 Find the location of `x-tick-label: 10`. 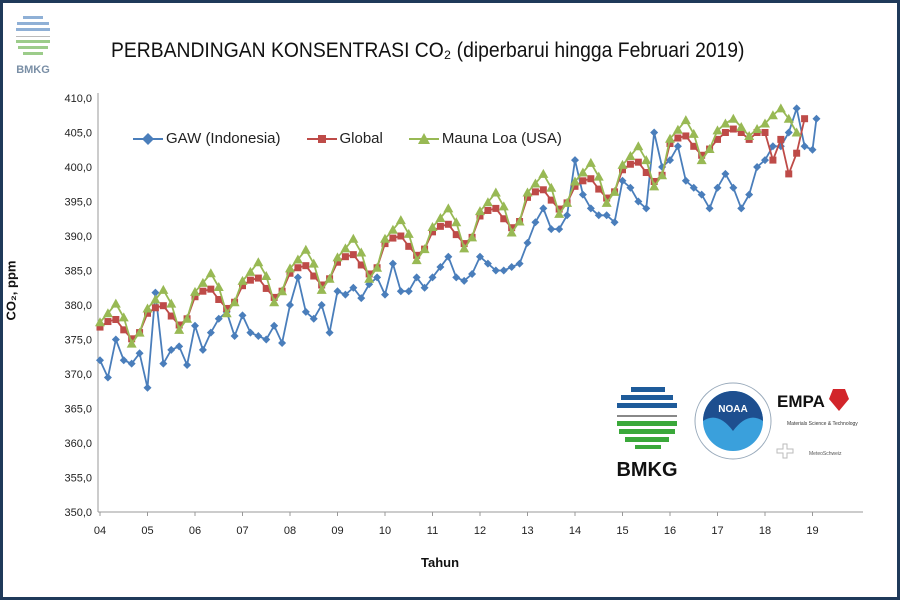

x-tick-label: 10 is located at coordinates (385, 531).